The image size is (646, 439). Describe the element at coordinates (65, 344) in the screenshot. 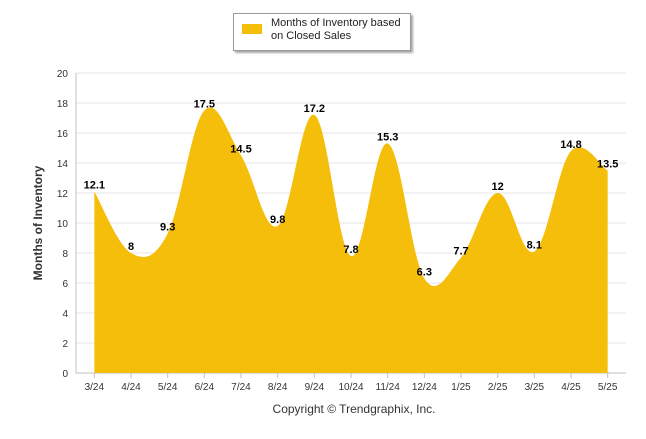

I see `y-tick-label: 2` at that location.